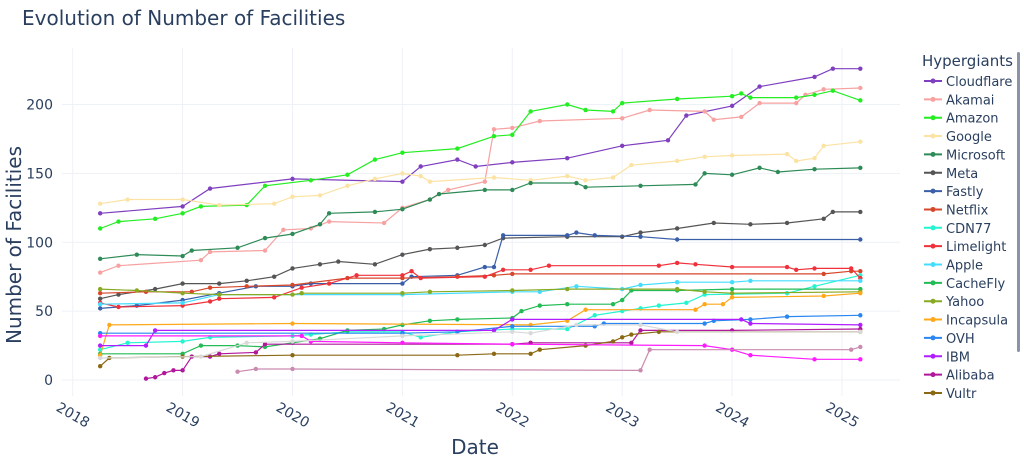 This screenshot has height=460, width=1024. I want to click on series-incapsula, so click(480, 324).